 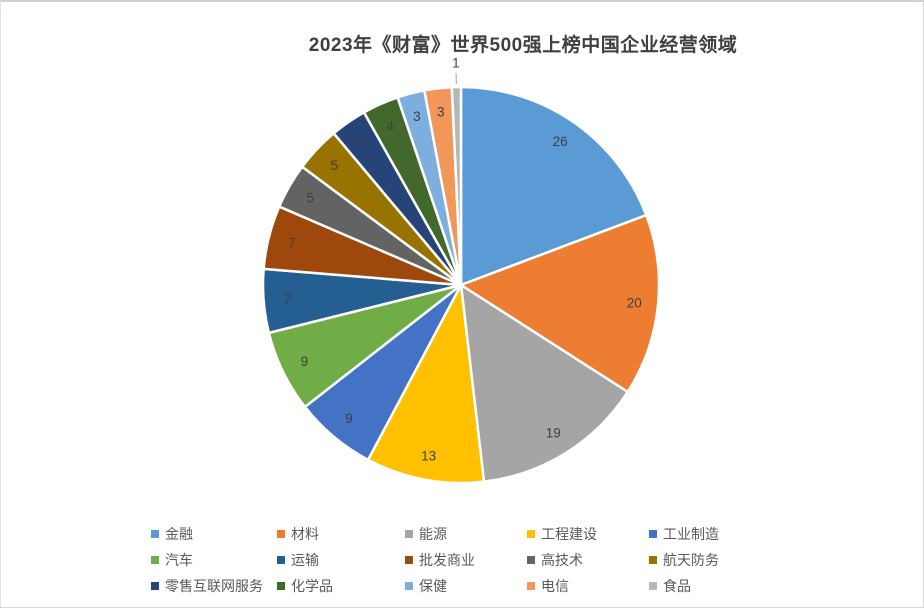 I want to click on legend-label: 保健, so click(x=433, y=586).